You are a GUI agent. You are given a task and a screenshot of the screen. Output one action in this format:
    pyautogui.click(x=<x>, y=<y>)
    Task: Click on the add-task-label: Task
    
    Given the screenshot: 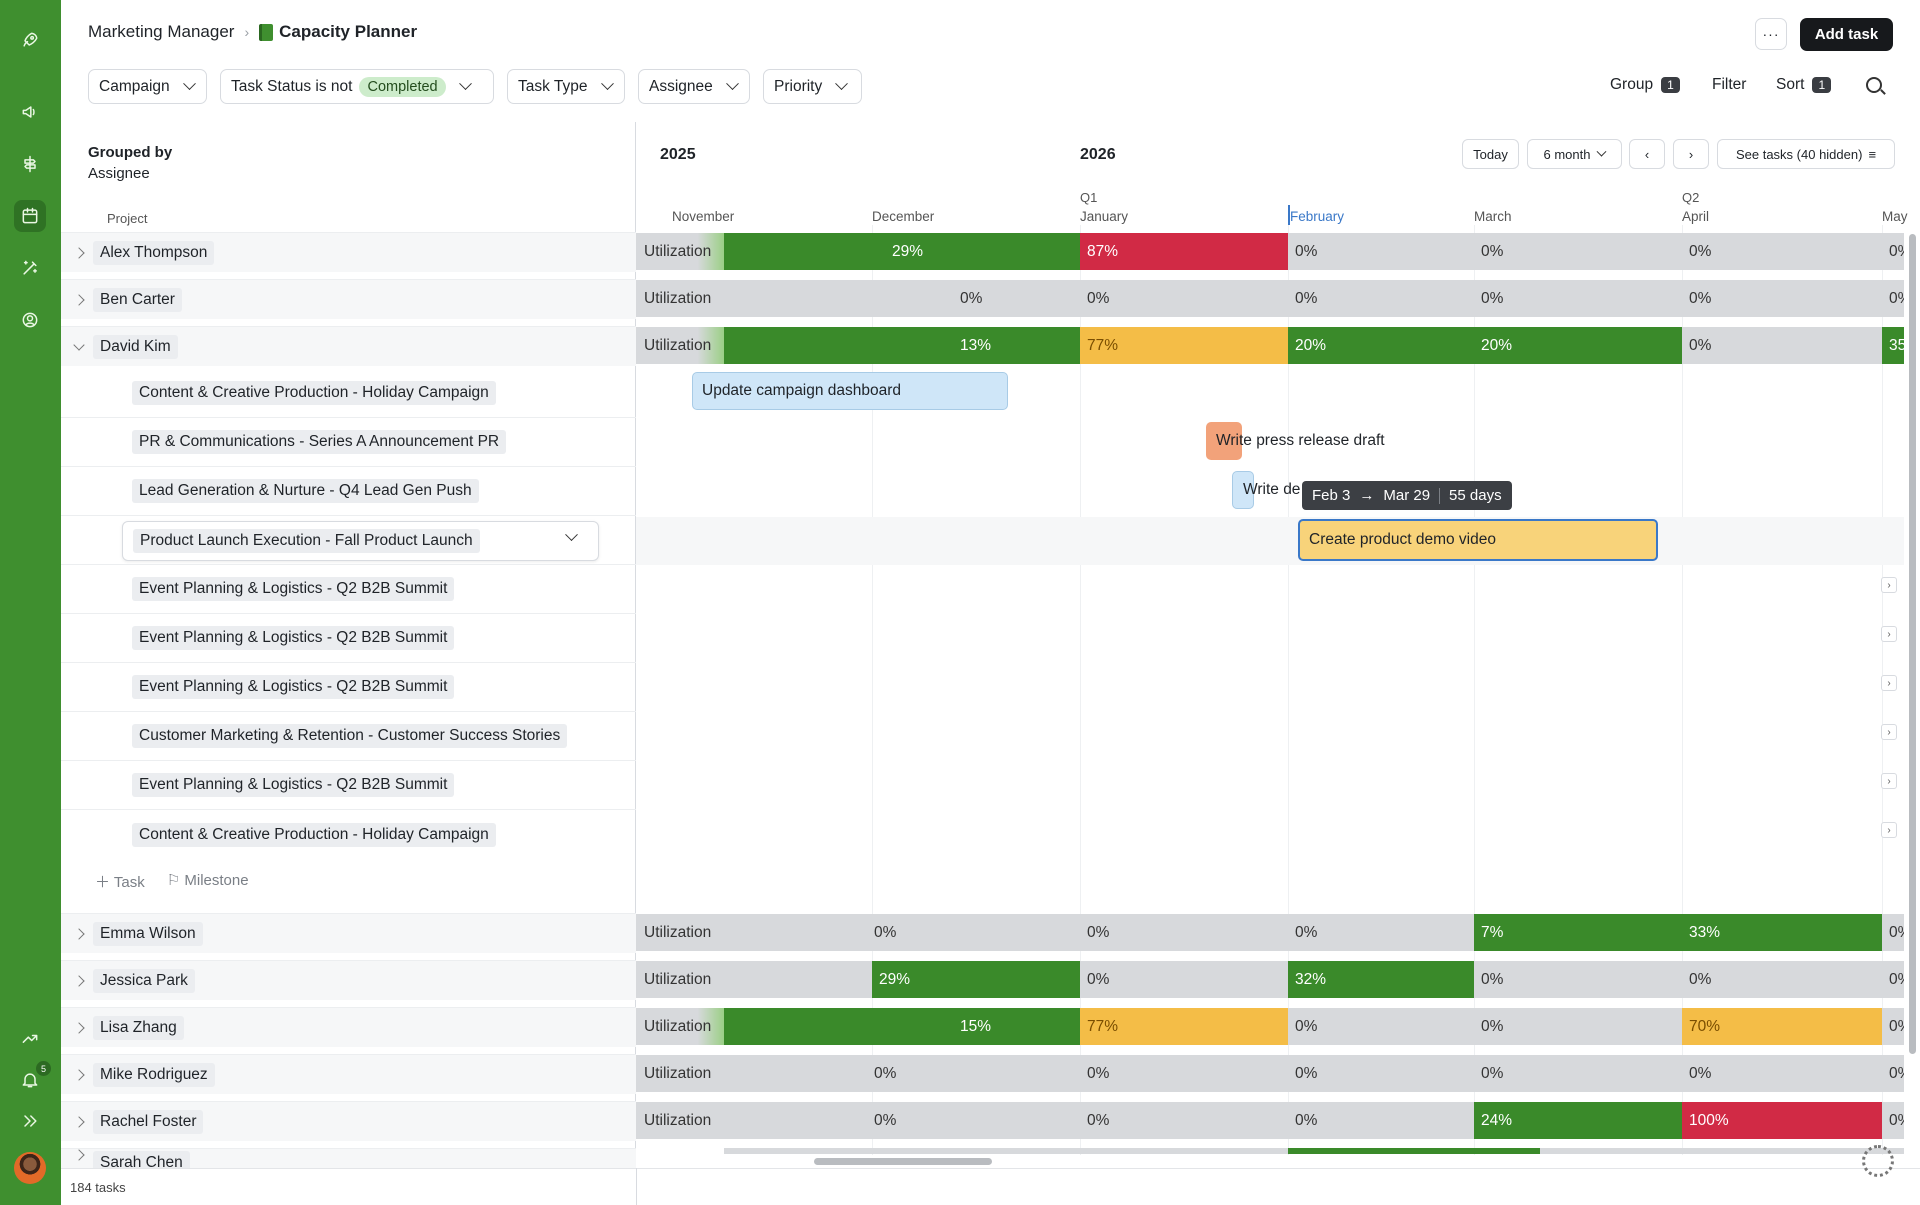 What is the action you would take?
    pyautogui.click(x=129, y=882)
    